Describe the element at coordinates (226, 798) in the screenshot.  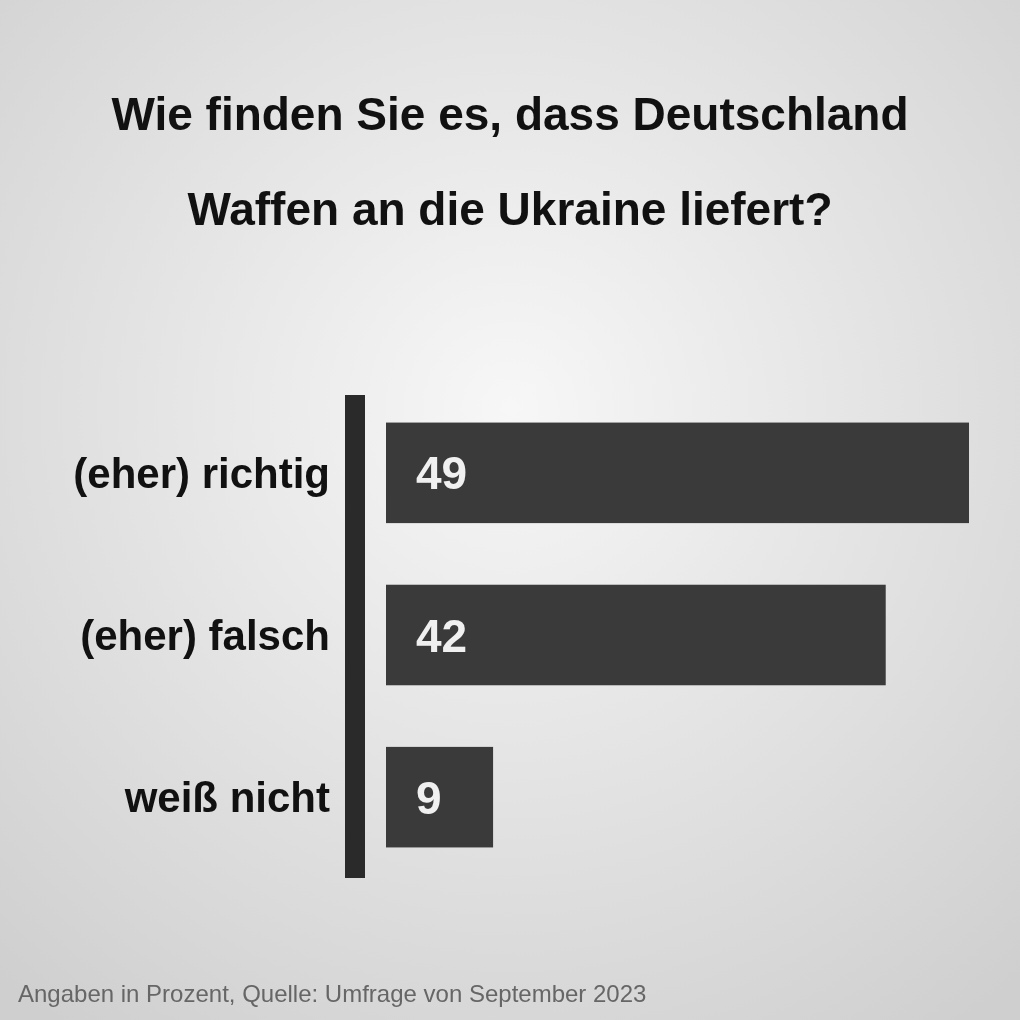
I see `y-tick-label: weiß nicht` at that location.